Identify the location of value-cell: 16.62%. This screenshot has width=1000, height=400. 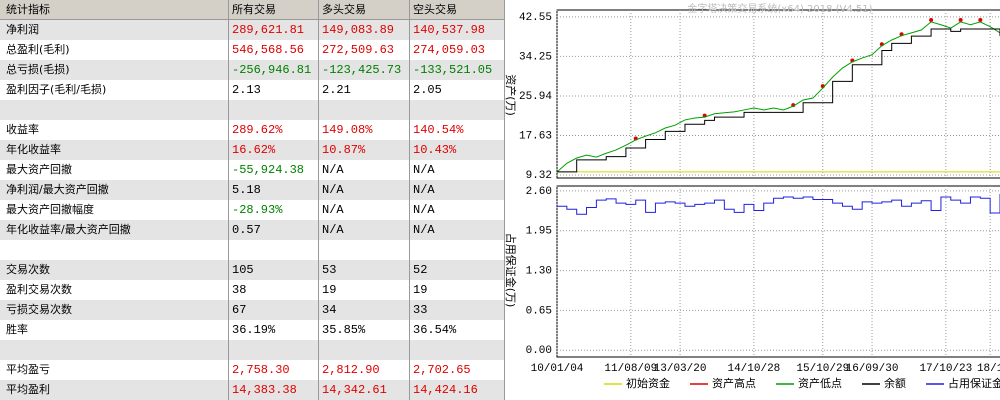
(254, 150).